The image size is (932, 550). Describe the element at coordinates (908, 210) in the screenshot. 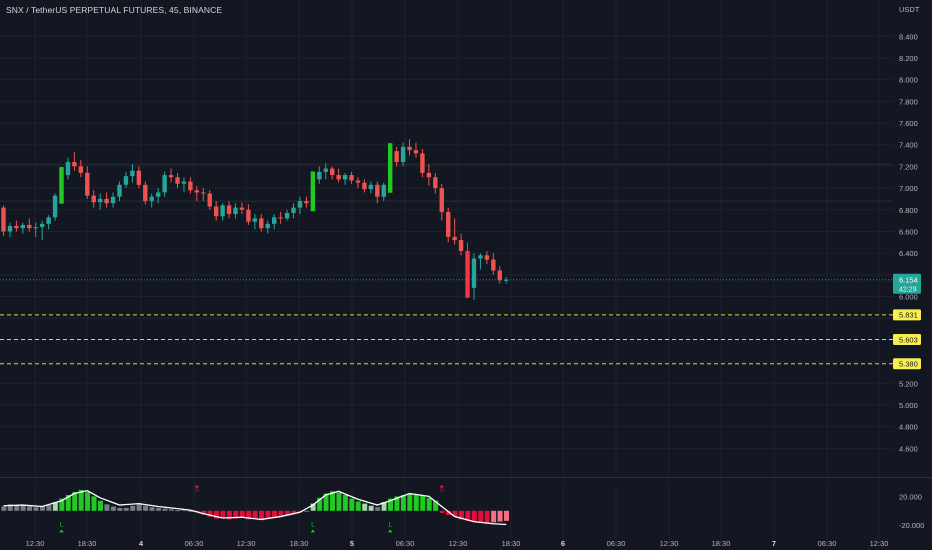

I see `price-axis-tick: 6.800` at that location.